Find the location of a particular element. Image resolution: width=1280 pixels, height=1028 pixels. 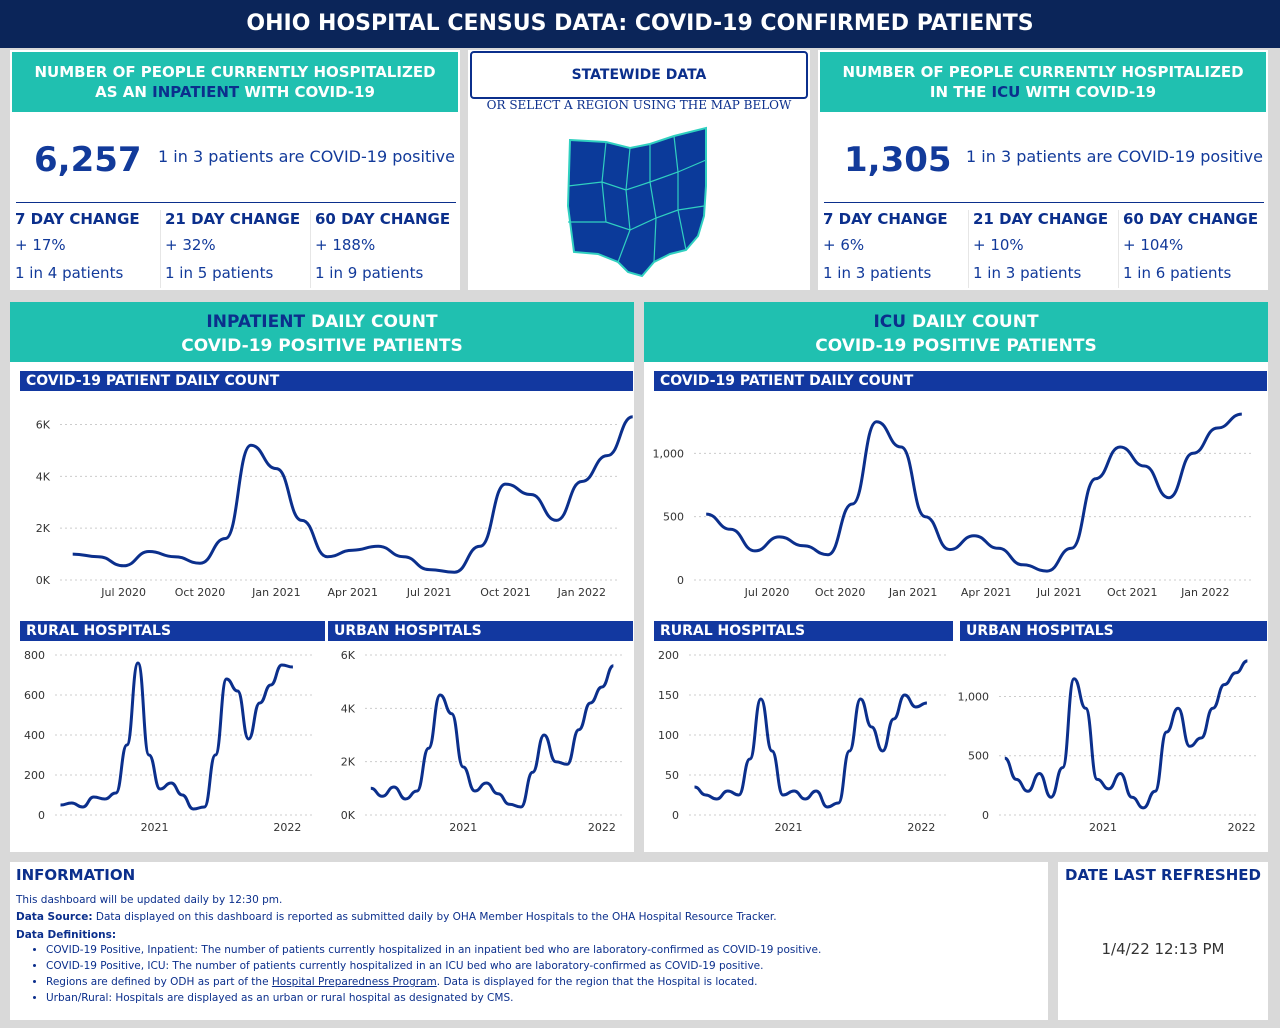

change-col: 7 DAY CHANGE + 17% 1 in 4 patients is located at coordinates (87, 249).